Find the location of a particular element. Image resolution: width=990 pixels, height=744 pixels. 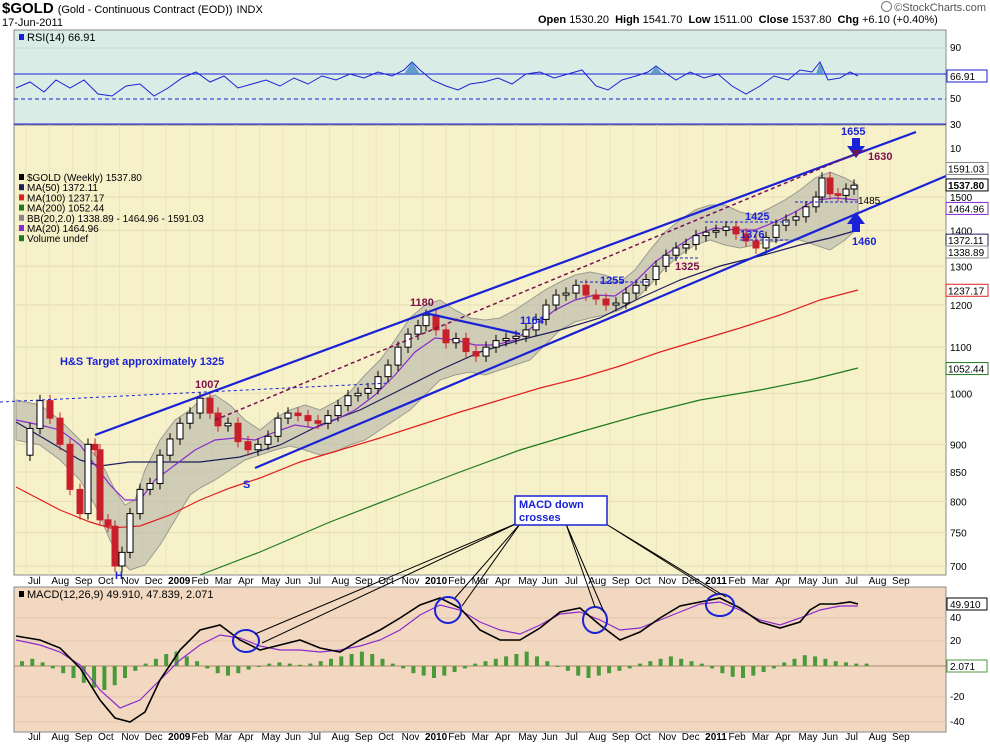

price-tag: 1052.44 is located at coordinates (966, 370).